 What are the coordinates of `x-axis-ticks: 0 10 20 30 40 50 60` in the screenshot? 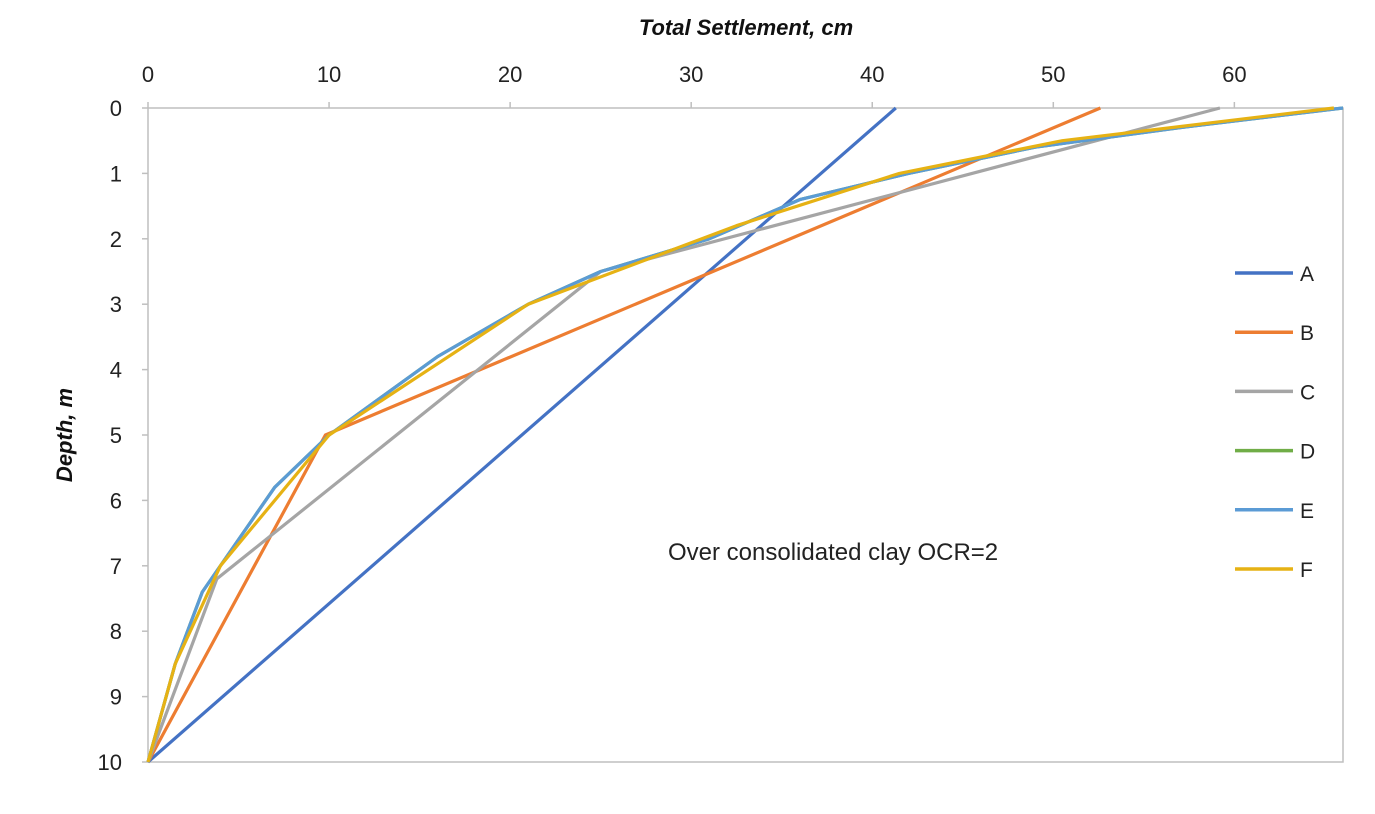 It's located at (694, 85).